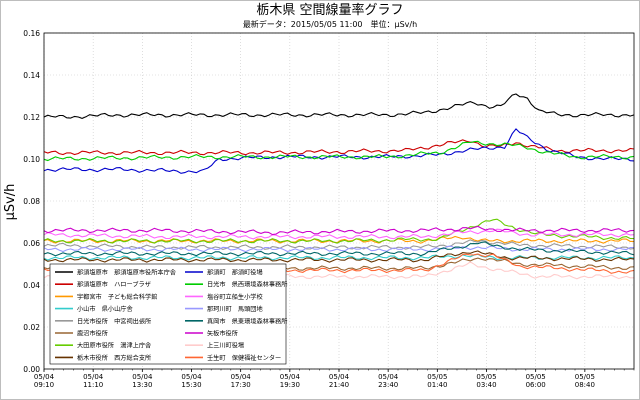 This screenshot has height=400, width=640. I want to click on x-tick-time: 13:30, so click(142, 385).